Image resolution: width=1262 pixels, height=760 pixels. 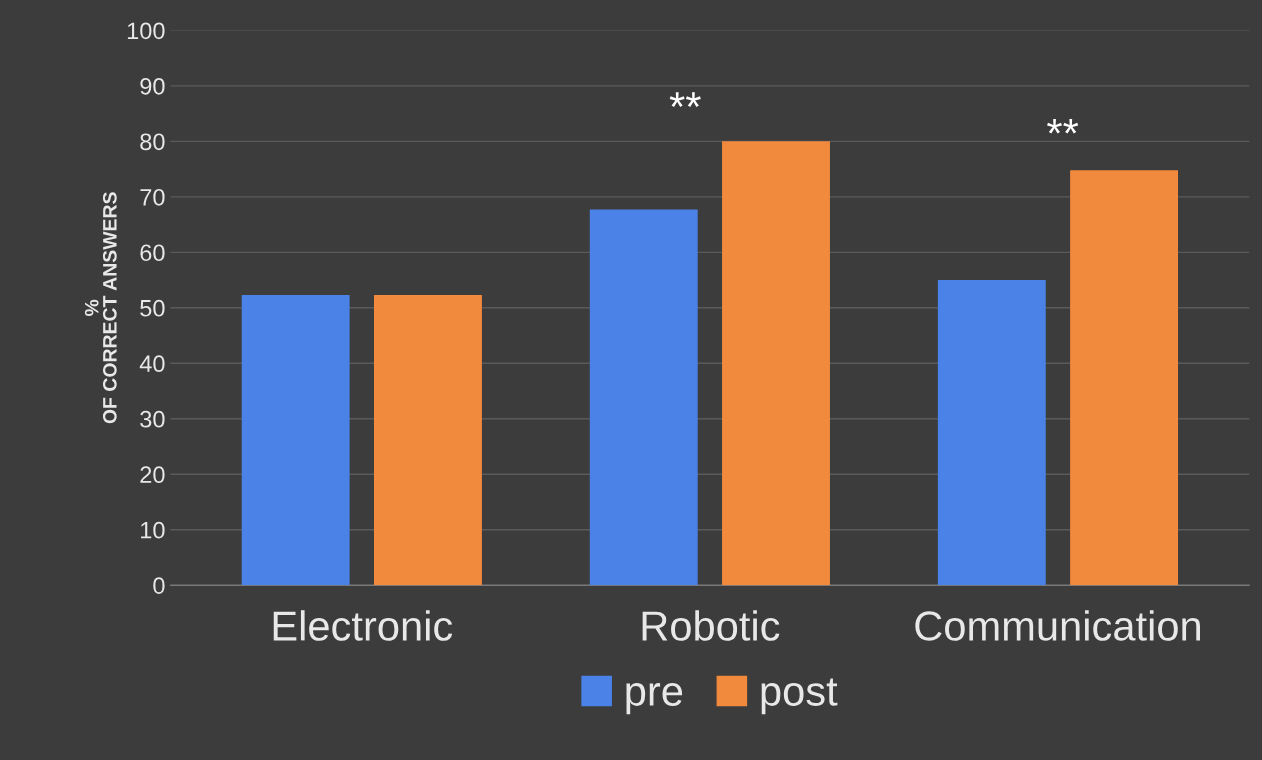 What do you see at coordinates (152, 308) in the screenshot?
I see `y-tick-label: 50` at bounding box center [152, 308].